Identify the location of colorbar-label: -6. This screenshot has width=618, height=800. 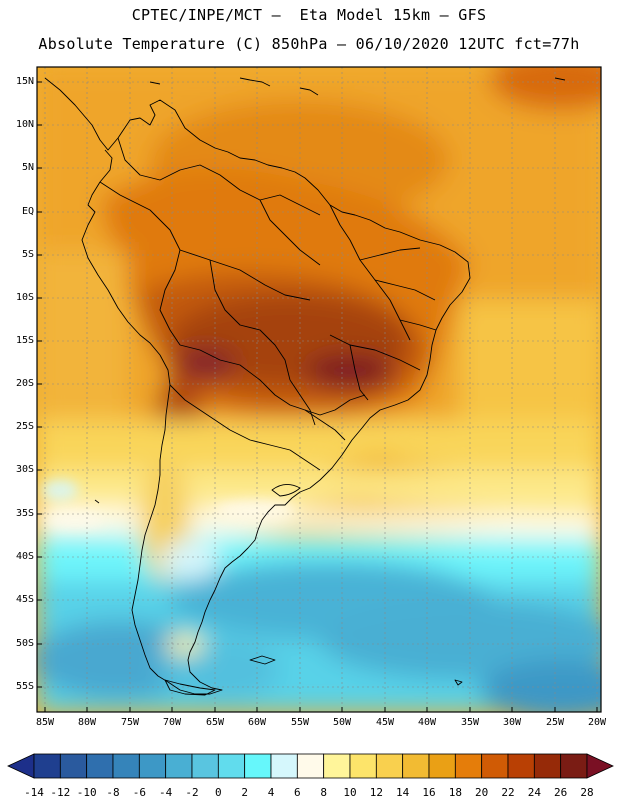
(139, 792).